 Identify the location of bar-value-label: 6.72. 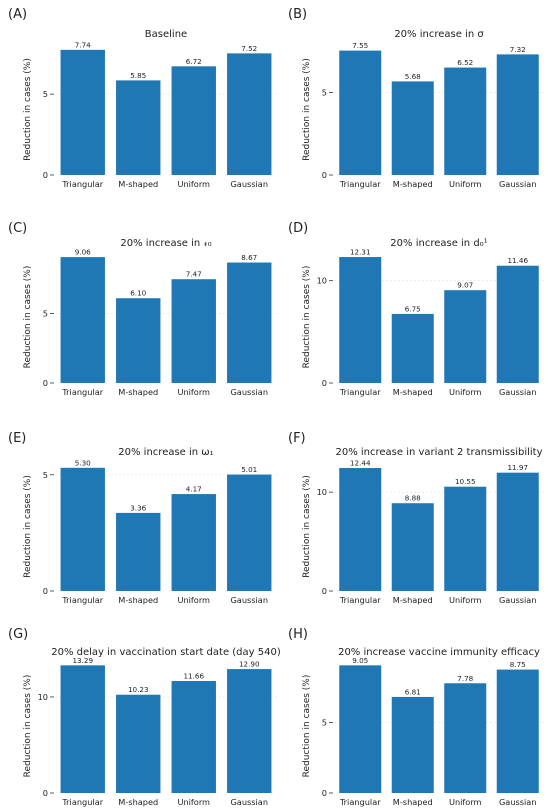
(194, 61).